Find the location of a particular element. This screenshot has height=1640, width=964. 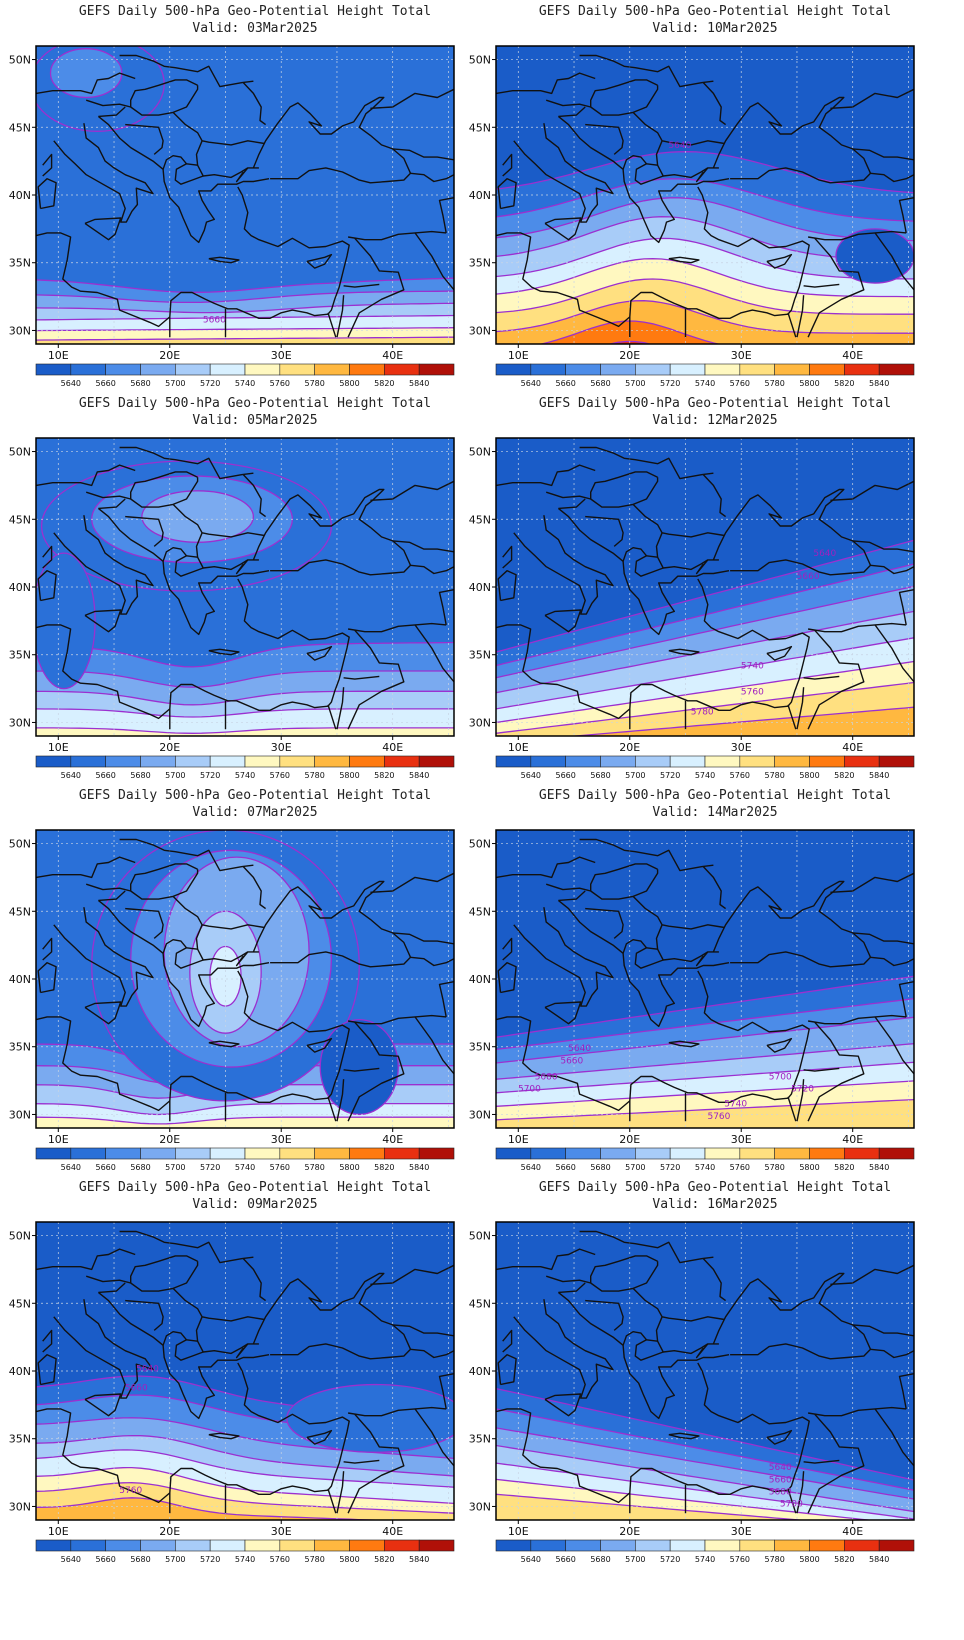

colorbar-label: 5740 is located at coordinates (705, 775).